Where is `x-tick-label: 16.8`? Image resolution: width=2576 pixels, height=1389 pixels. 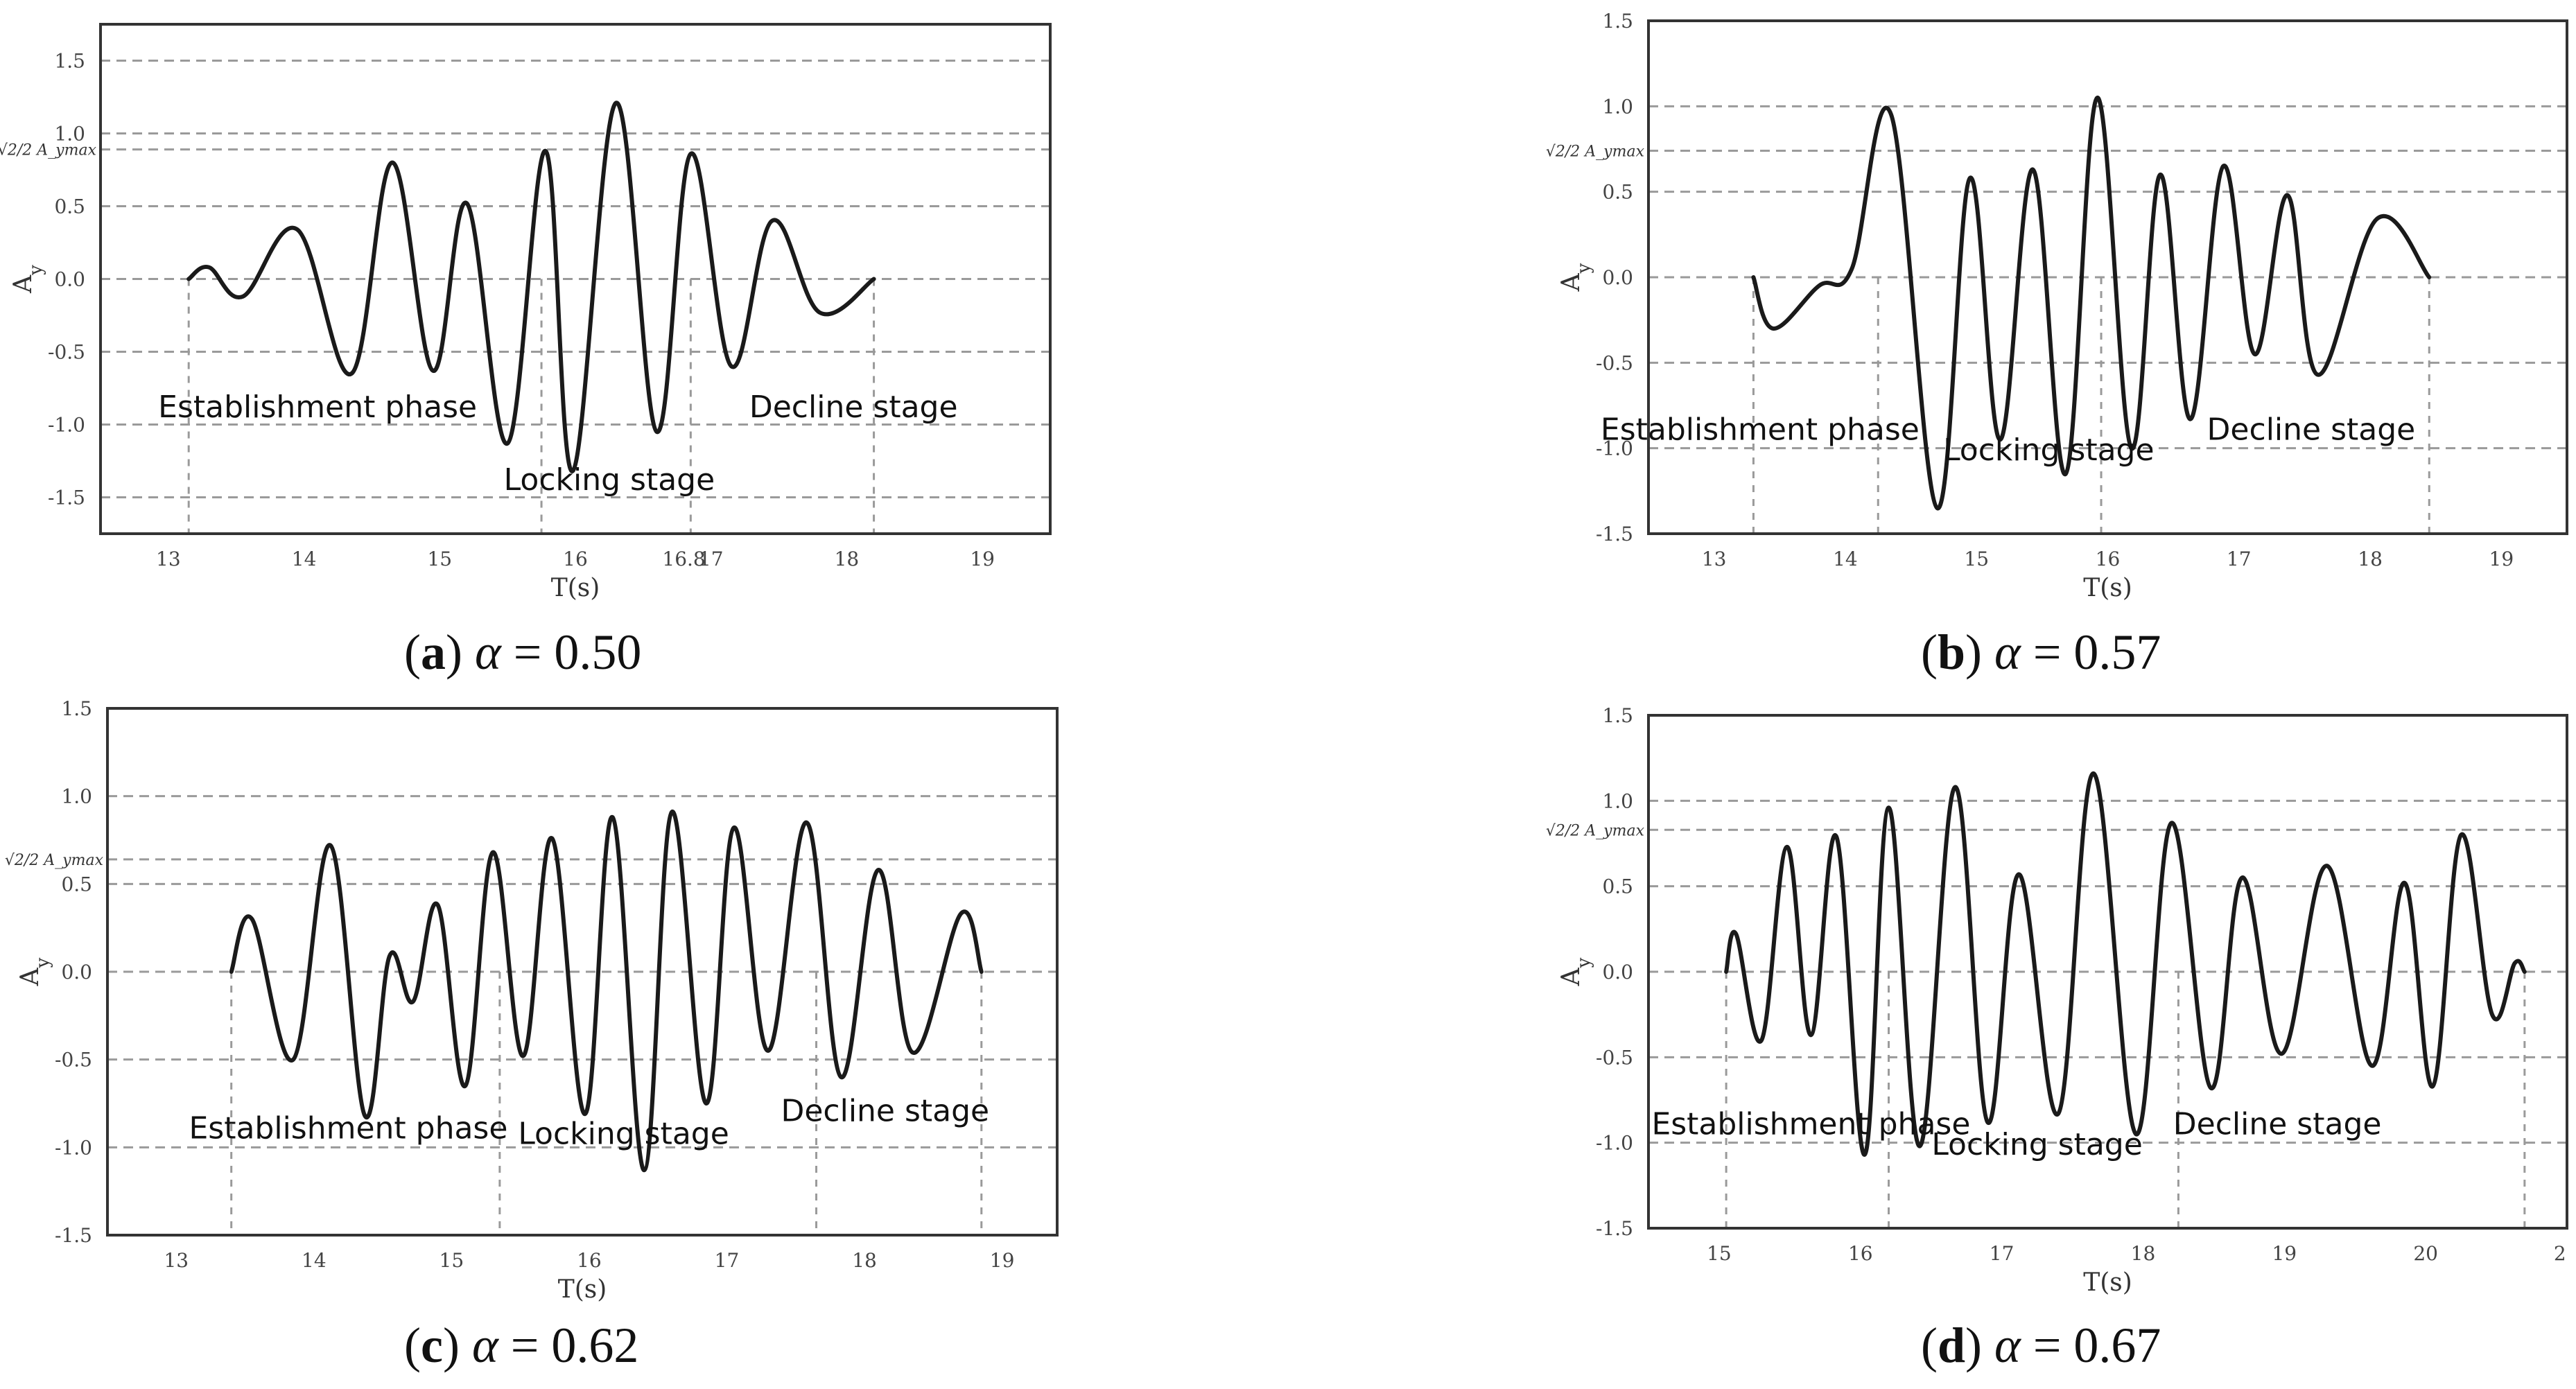 x-tick-label: 16.8 is located at coordinates (683, 559).